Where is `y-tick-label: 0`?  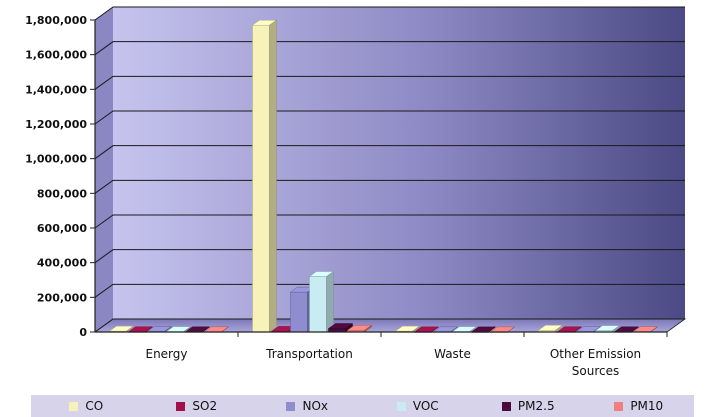 y-tick-label: 0 is located at coordinates (83, 332).